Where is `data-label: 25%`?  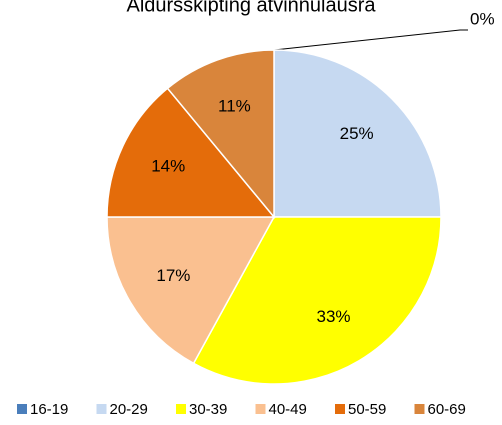 data-label: 25% is located at coordinates (357, 133).